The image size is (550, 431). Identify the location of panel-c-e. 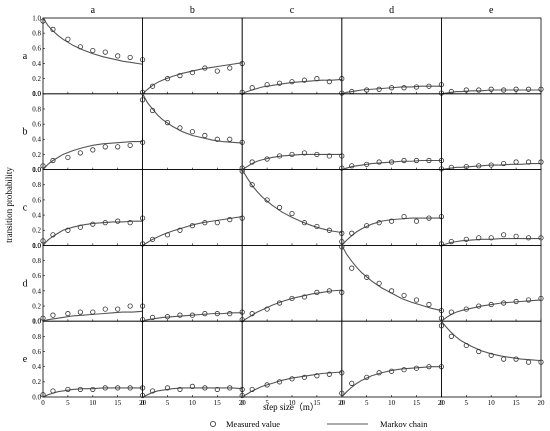
(491, 208).